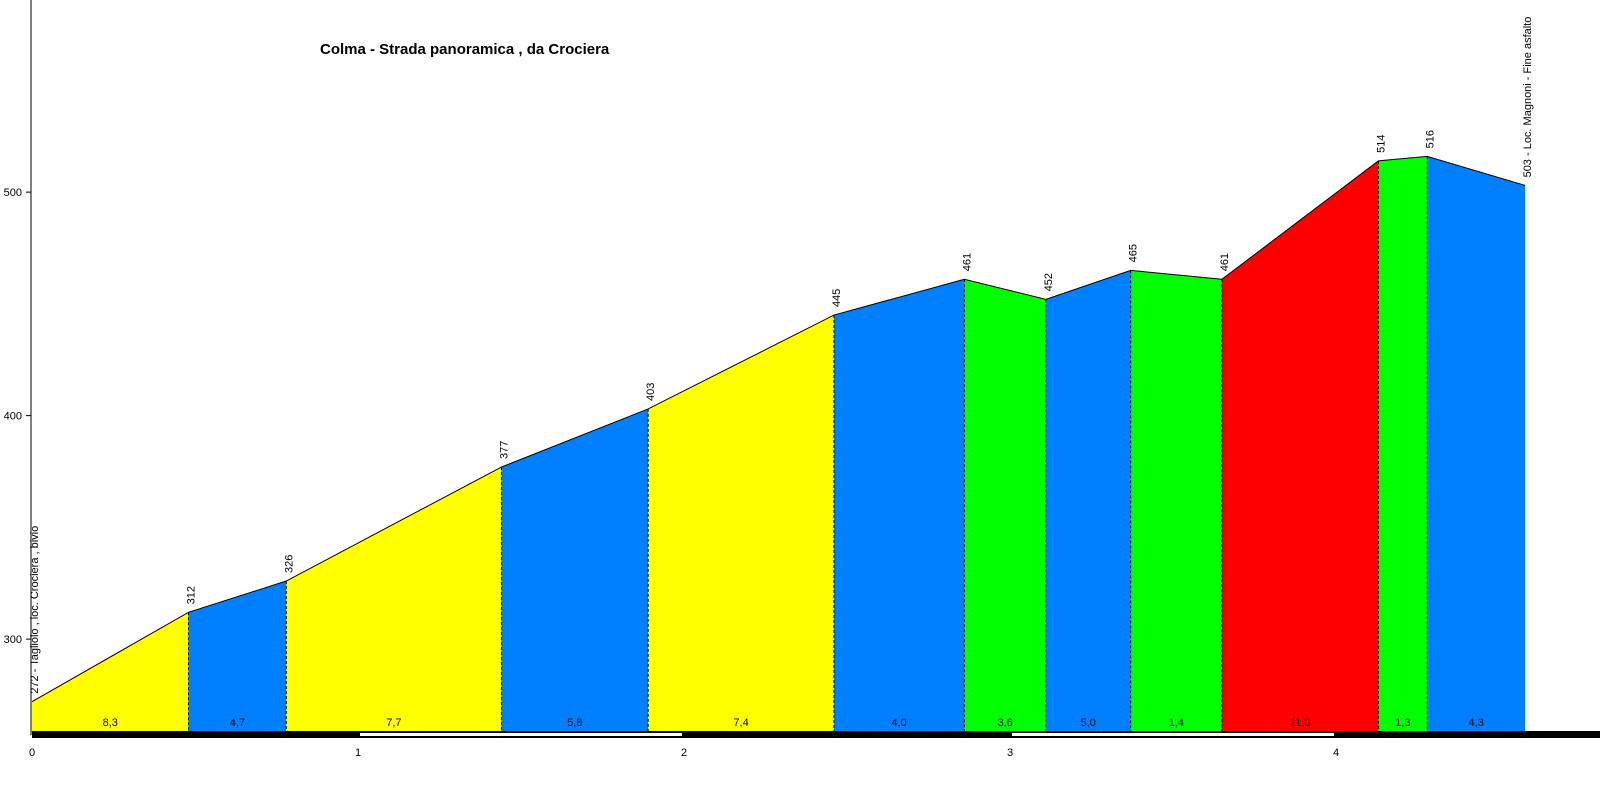 The image size is (1600, 800). What do you see at coordinates (816, 734) in the screenshot?
I see `x-axis-bar` at bounding box center [816, 734].